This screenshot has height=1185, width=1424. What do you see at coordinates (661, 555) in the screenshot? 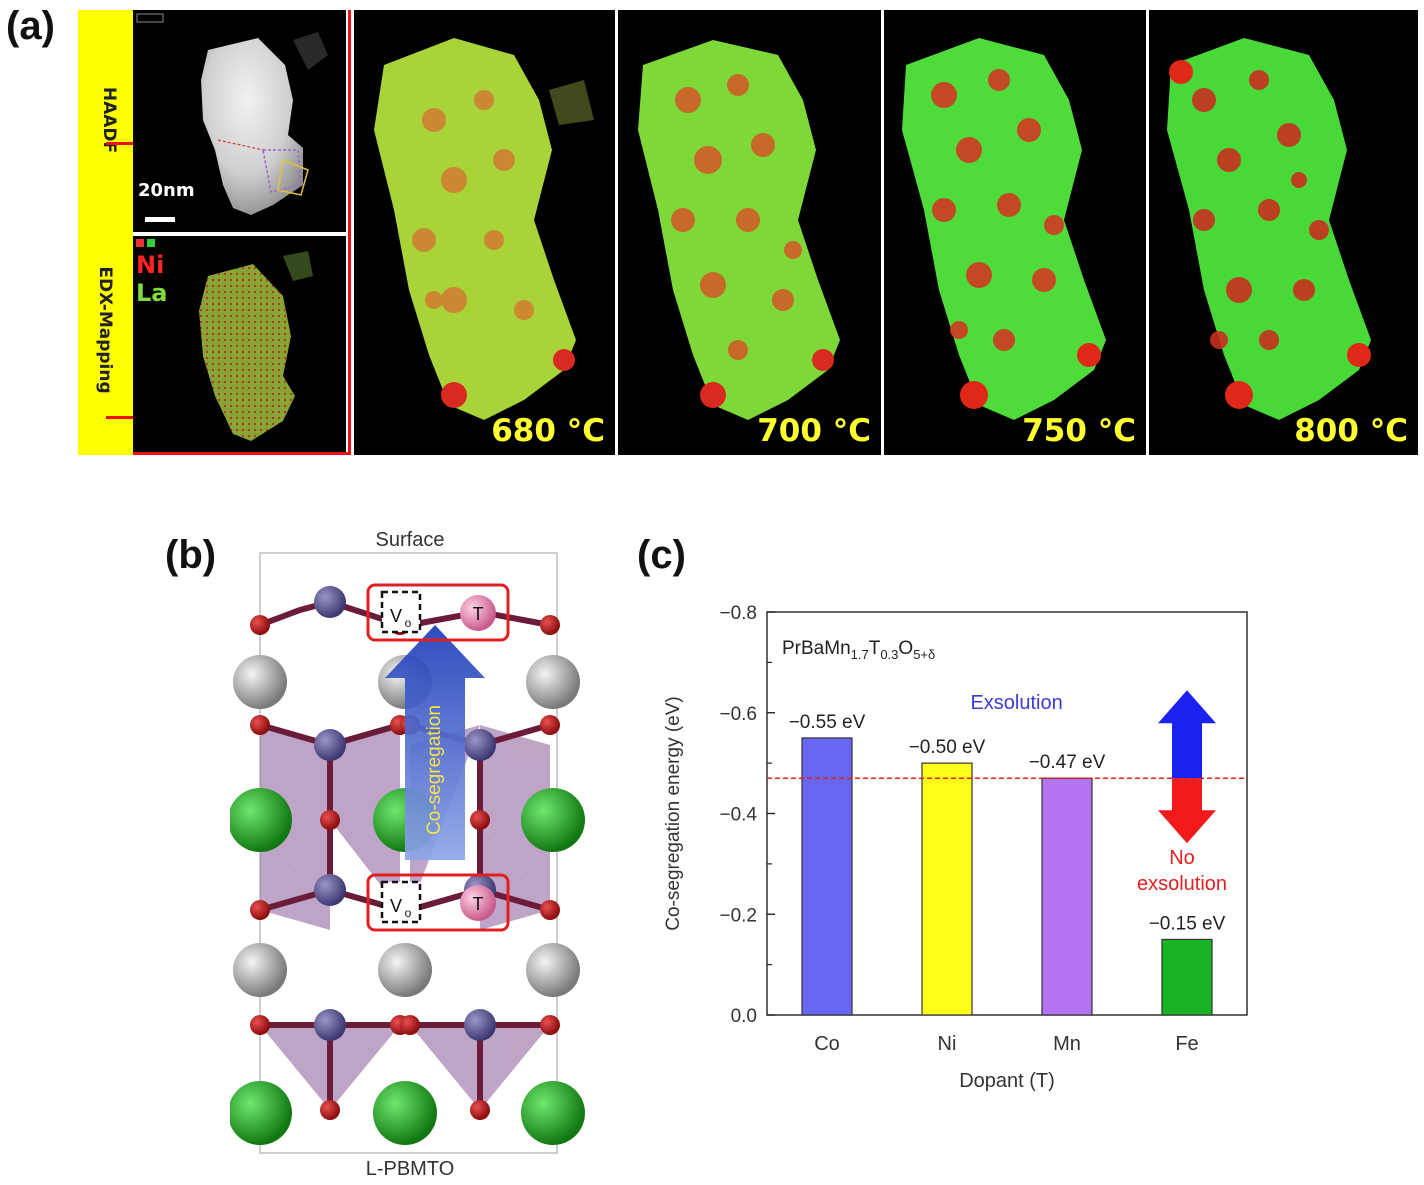
I see `panel-label-c: (c)` at bounding box center [661, 555].